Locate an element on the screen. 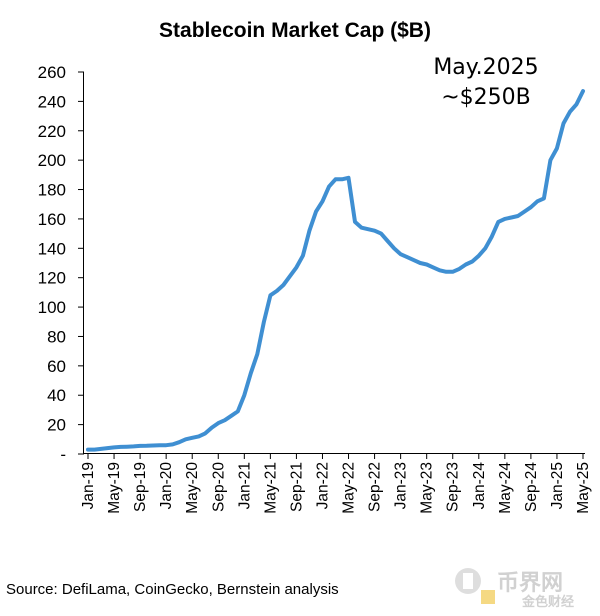 This screenshot has width=600, height=616. y-tick-label: 220 is located at coordinates (52, 131).